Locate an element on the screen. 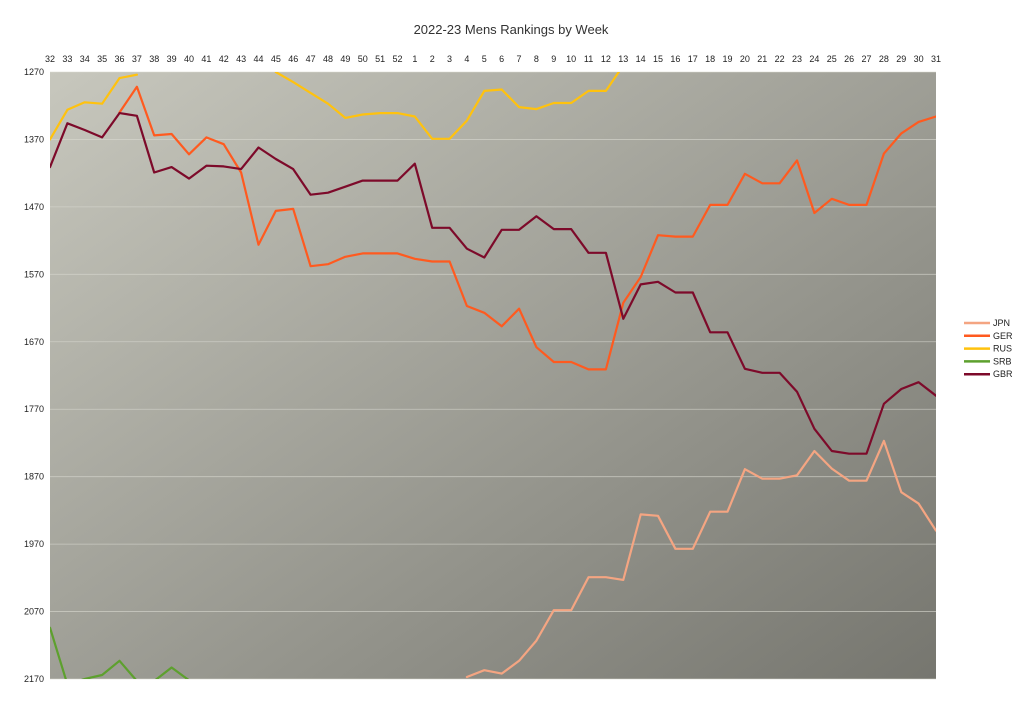 This screenshot has width=1024, height=703. x-tick-label: 22 is located at coordinates (780, 59).